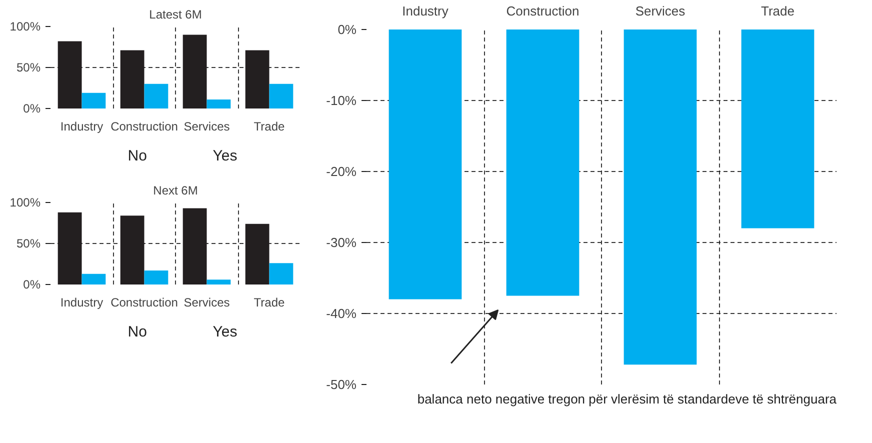  Describe the element at coordinates (627, 399) in the screenshot. I see `text: balanca neto negative tregon për vlerësim të standardeve të shtrënguara` at that location.